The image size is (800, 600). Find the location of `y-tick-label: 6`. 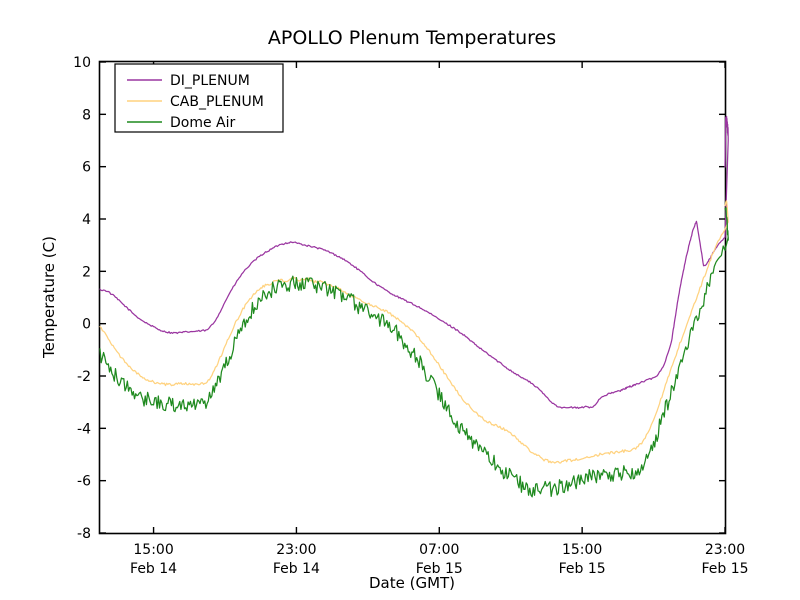

y-tick-label: 6 is located at coordinates (86, 168).